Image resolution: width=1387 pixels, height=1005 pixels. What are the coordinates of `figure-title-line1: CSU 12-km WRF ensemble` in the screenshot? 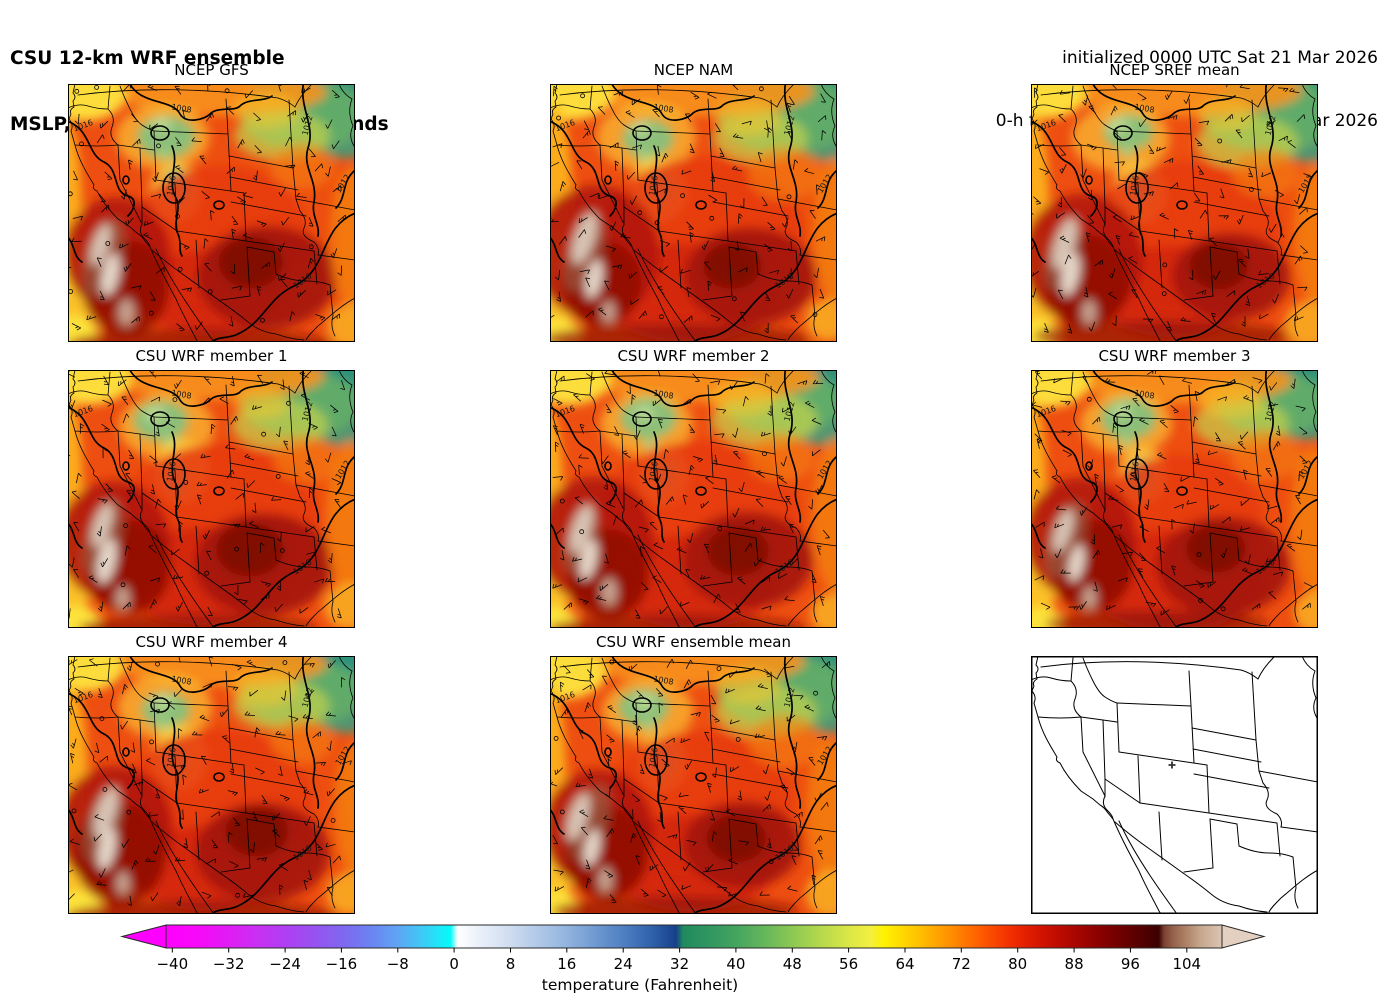 It's located at (147, 58).